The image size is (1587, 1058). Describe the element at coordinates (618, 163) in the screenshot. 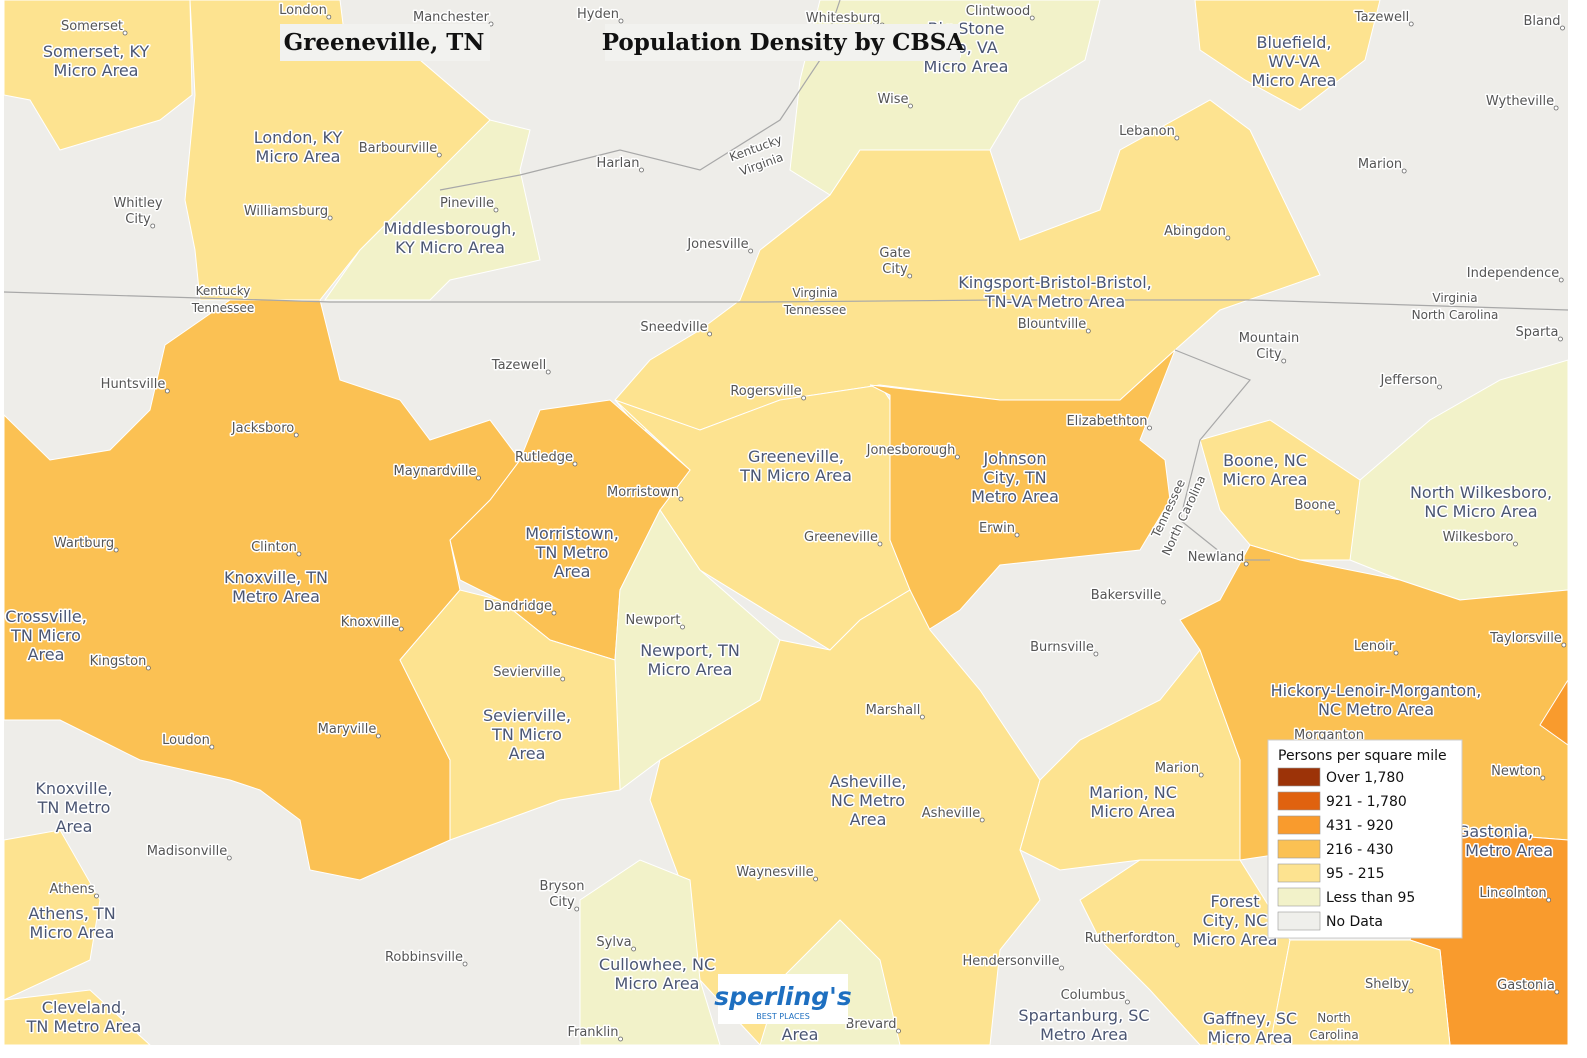

I see `place-label: Harlan` at that location.